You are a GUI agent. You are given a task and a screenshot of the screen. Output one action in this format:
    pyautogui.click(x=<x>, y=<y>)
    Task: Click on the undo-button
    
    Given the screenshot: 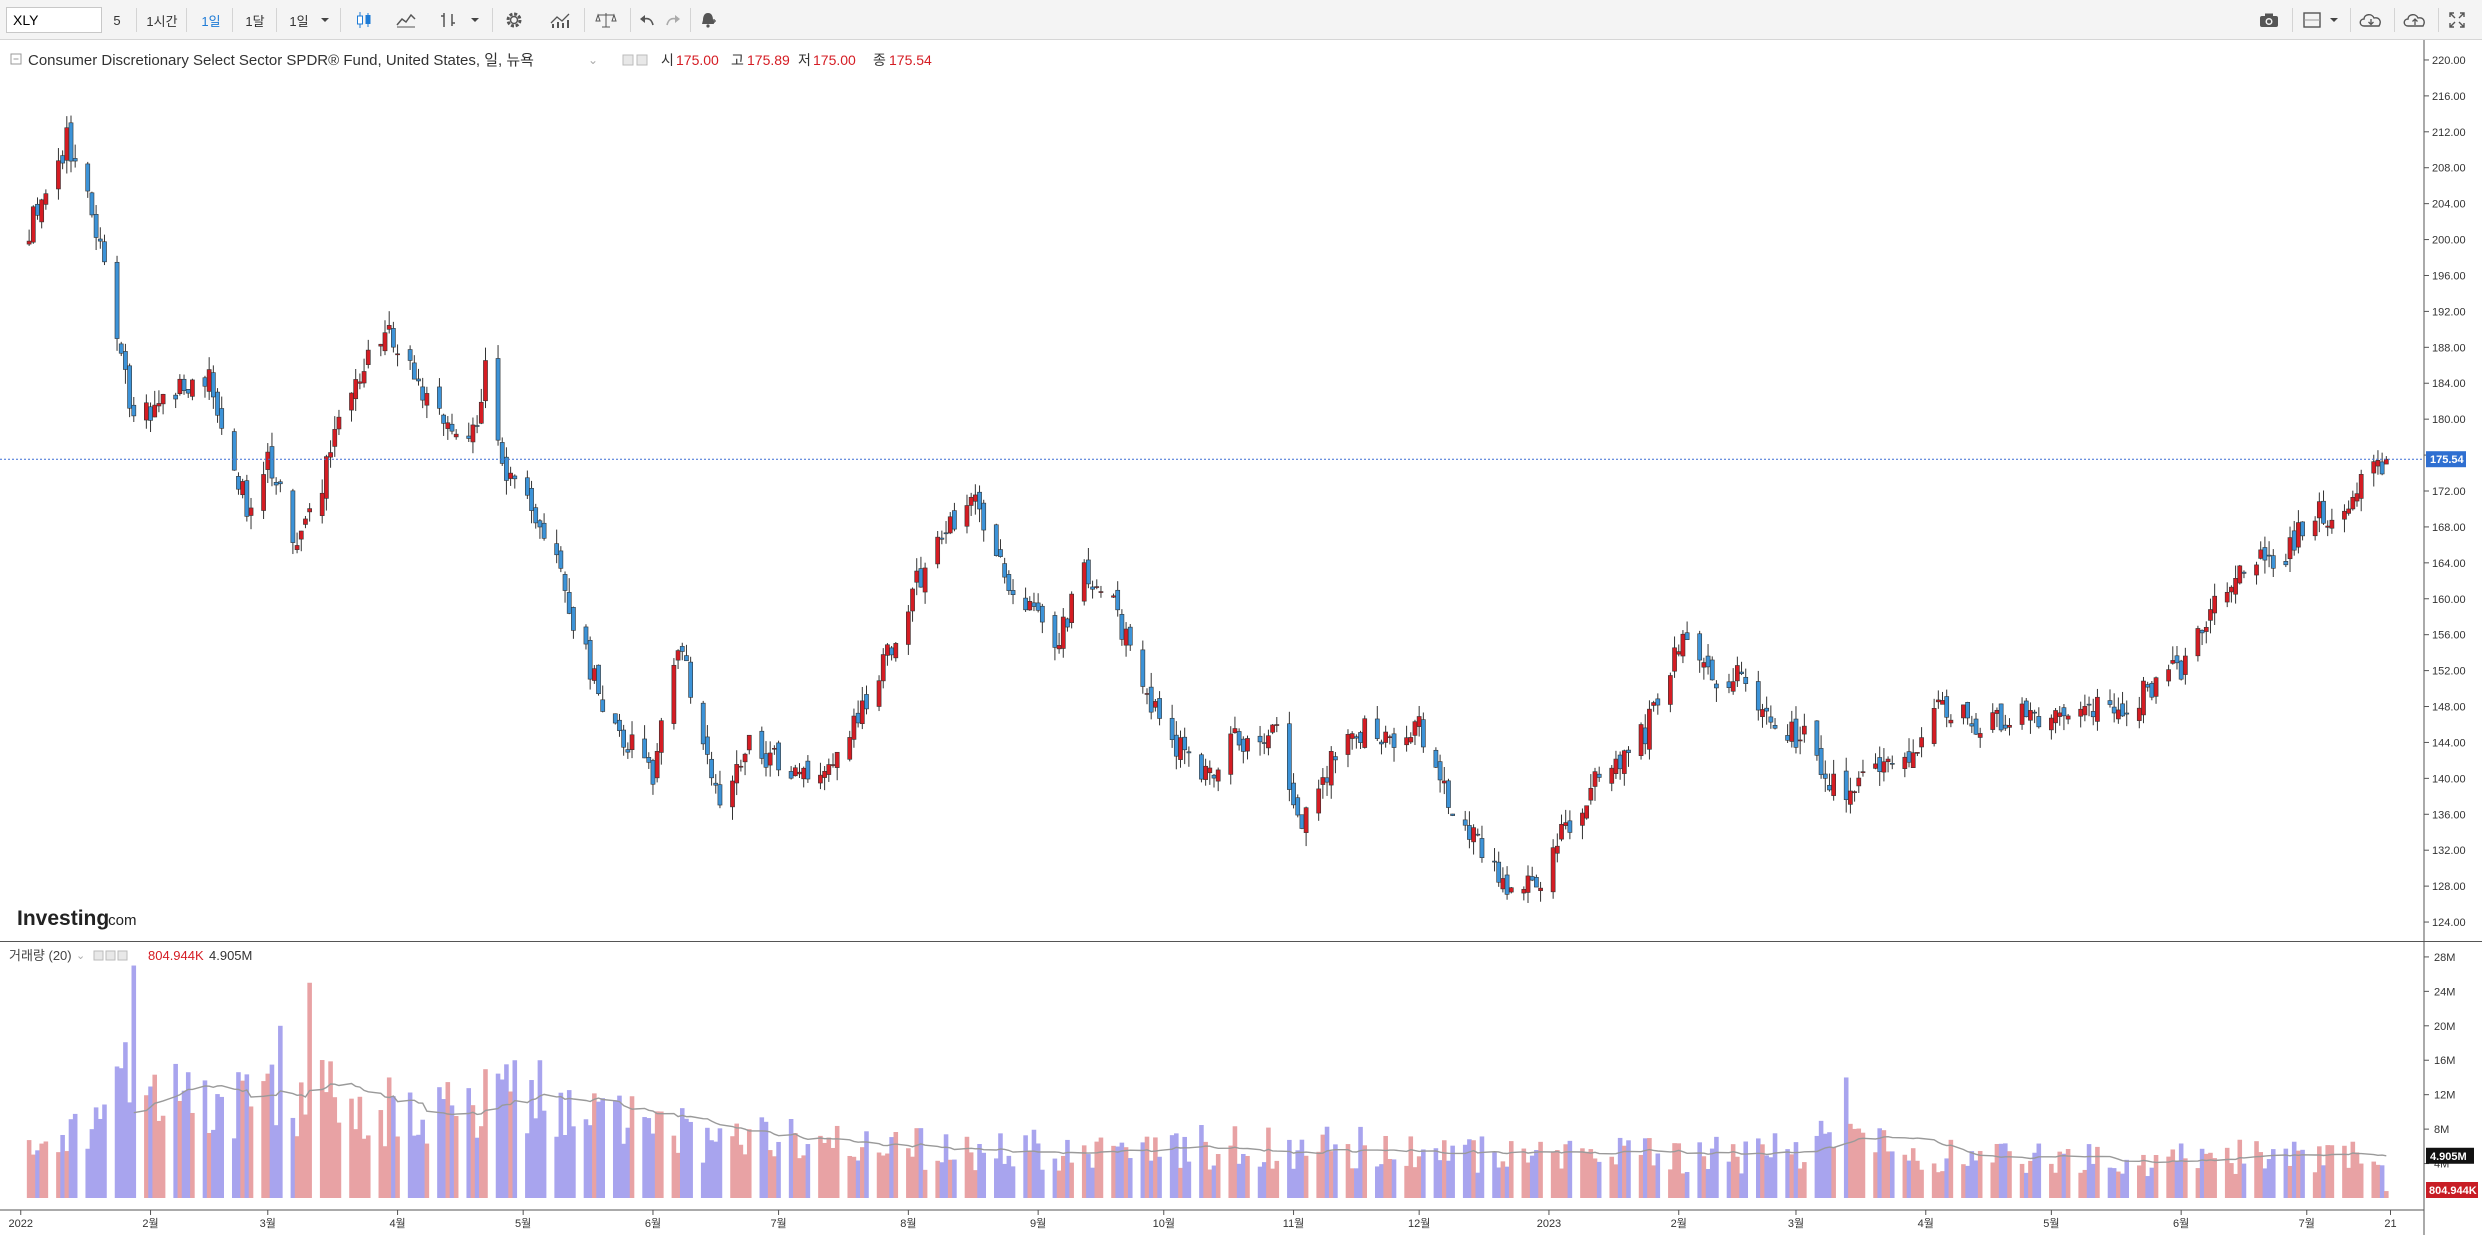 What is the action you would take?
    pyautogui.click(x=647, y=20)
    